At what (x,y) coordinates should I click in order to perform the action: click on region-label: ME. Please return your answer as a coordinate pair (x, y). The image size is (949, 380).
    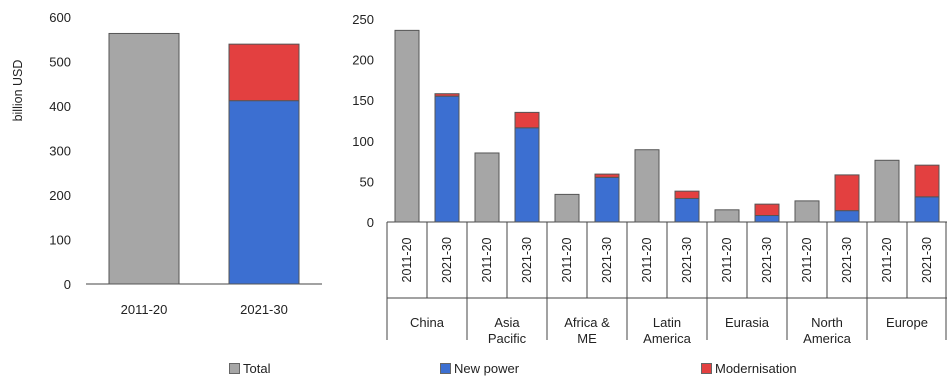
    Looking at the image, I should click on (587, 338).